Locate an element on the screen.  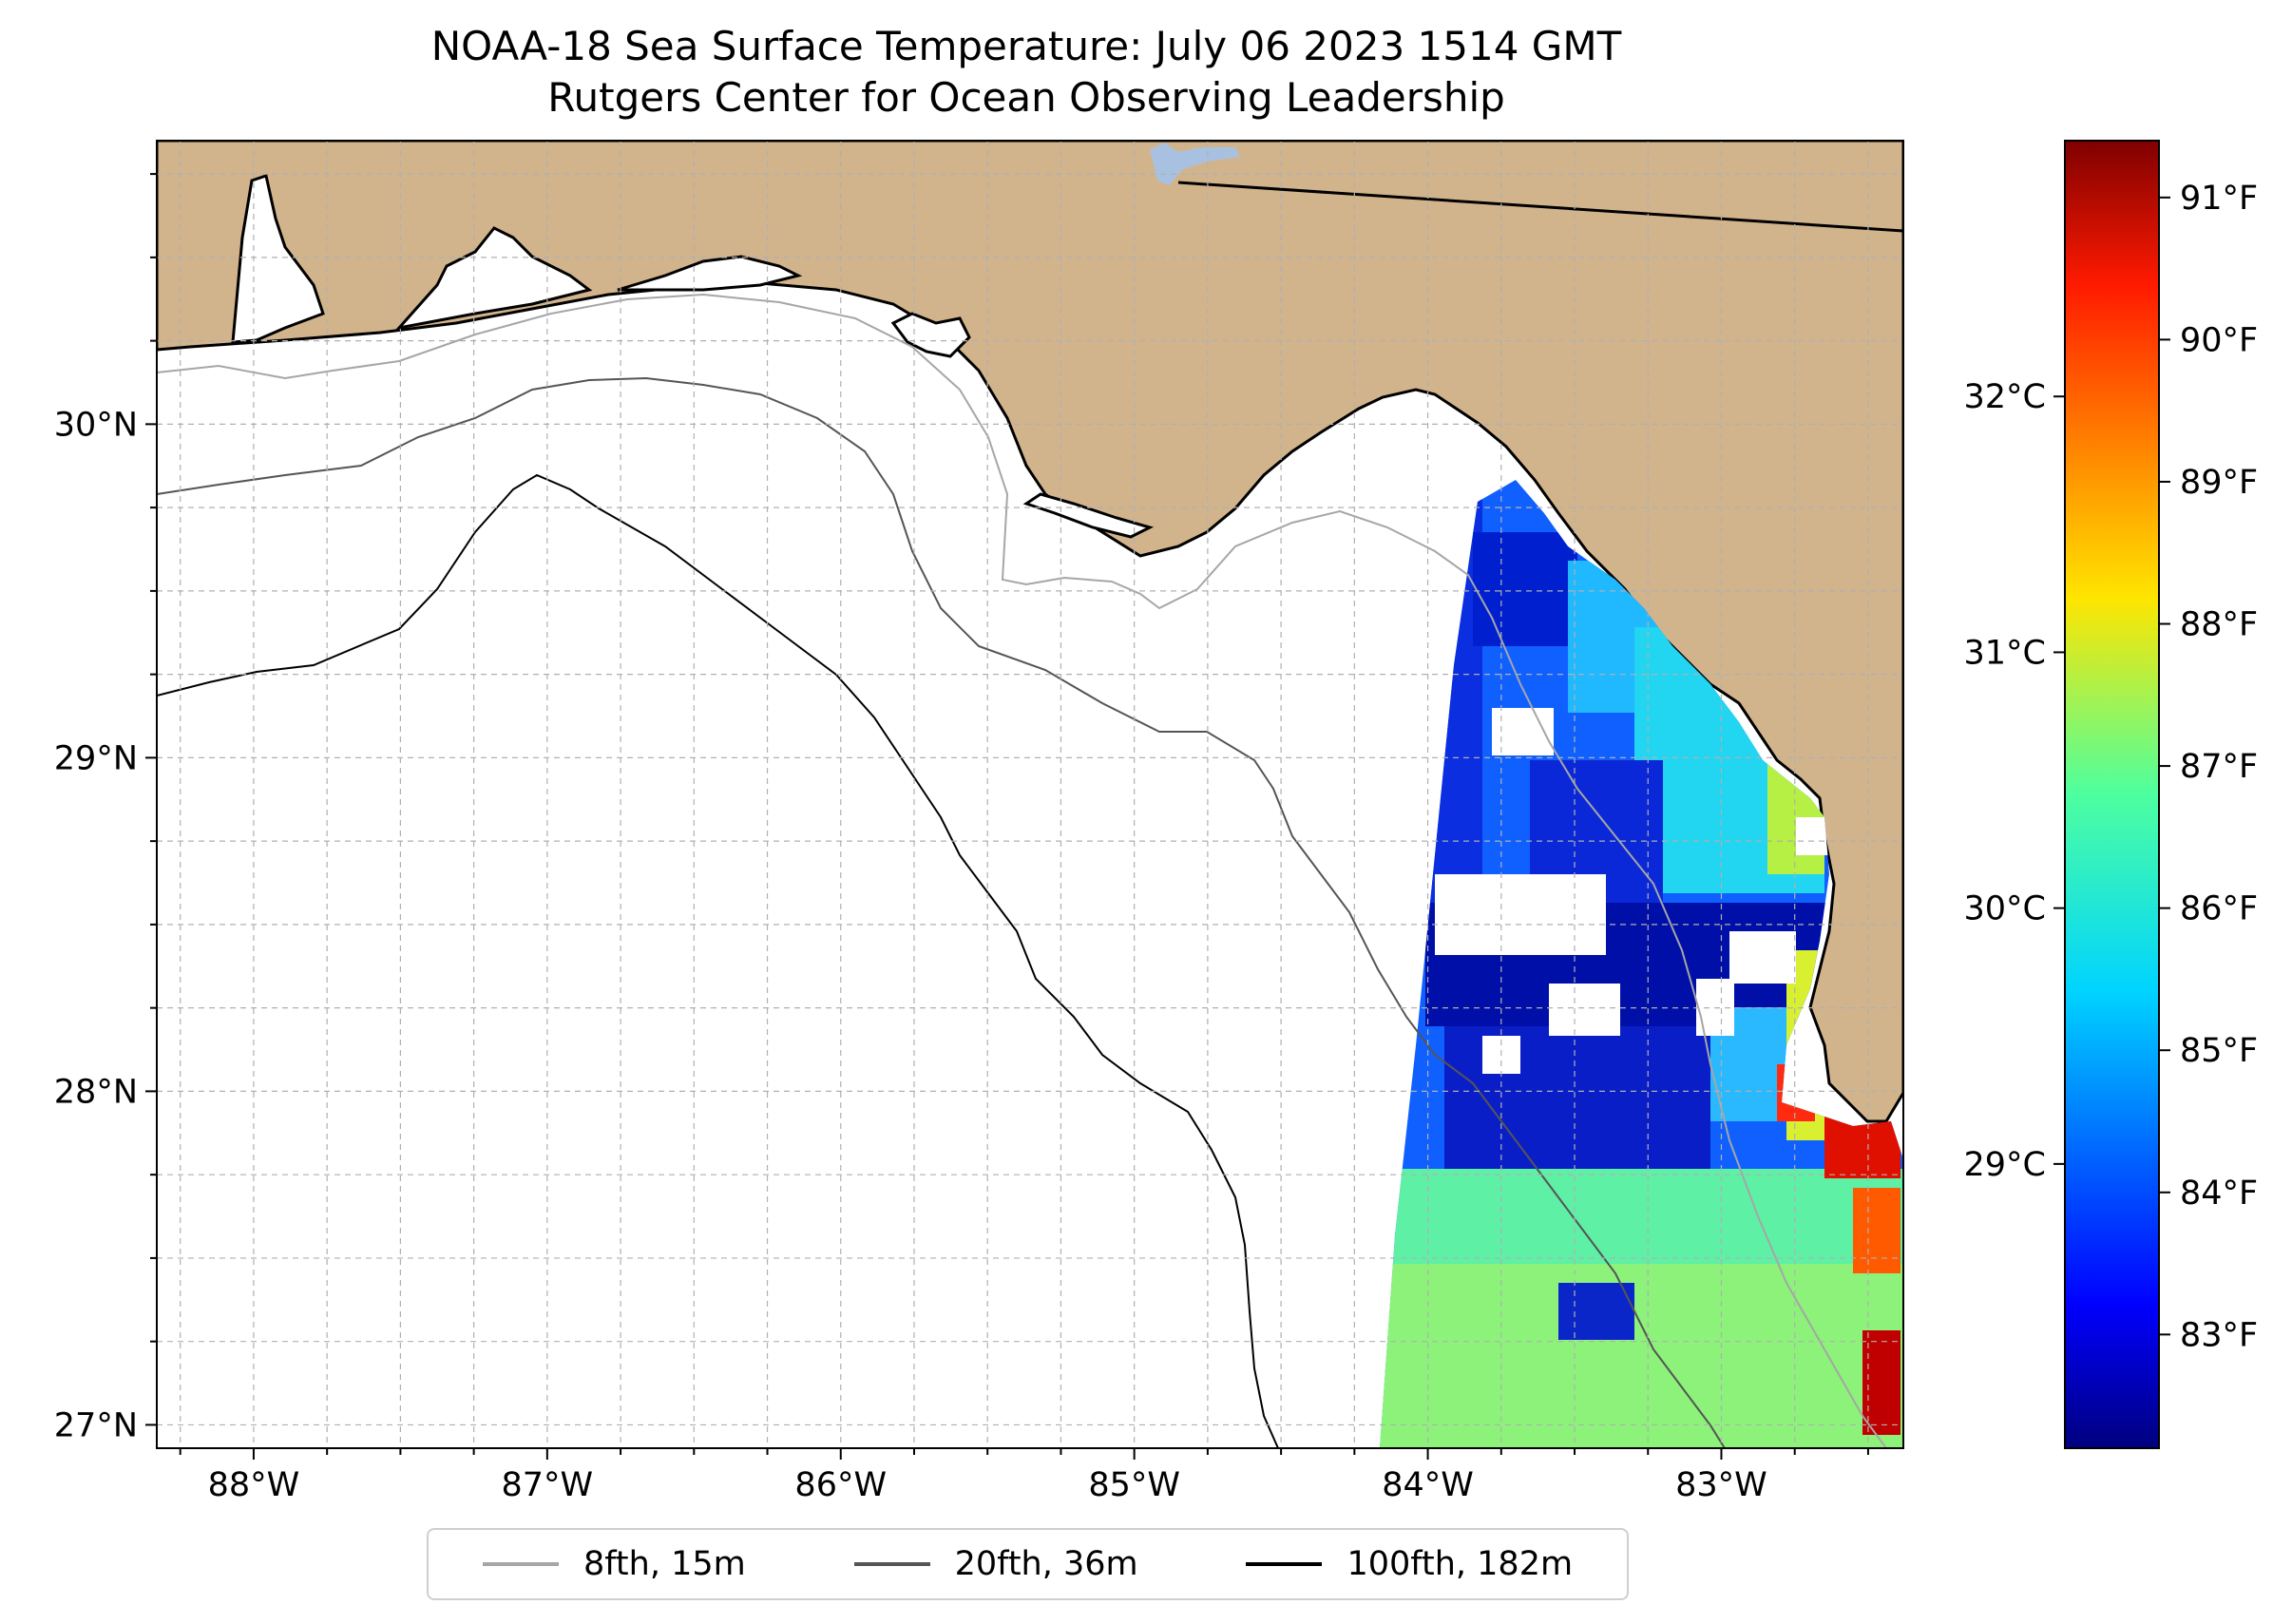
fahrenheit-tick-label: 91°F is located at coordinates (2219, 199).